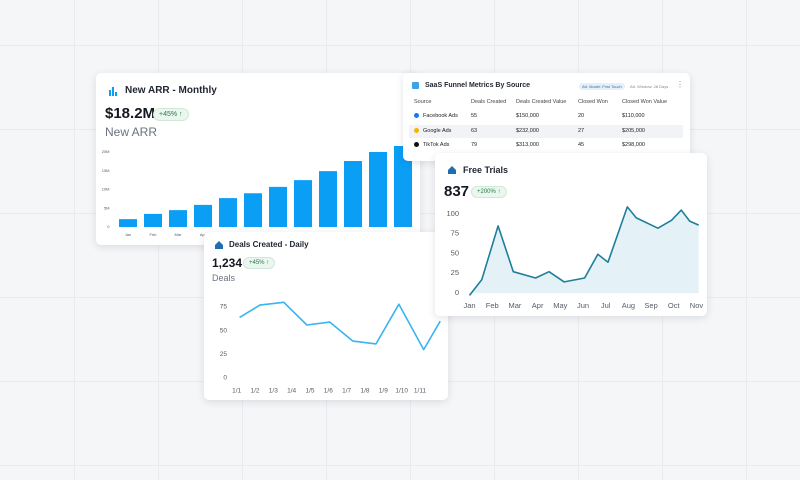 Image resolution: width=800 pixels, height=480 pixels. What do you see at coordinates (593, 102) in the screenshot?
I see `column-header: Closed Won` at bounding box center [593, 102].